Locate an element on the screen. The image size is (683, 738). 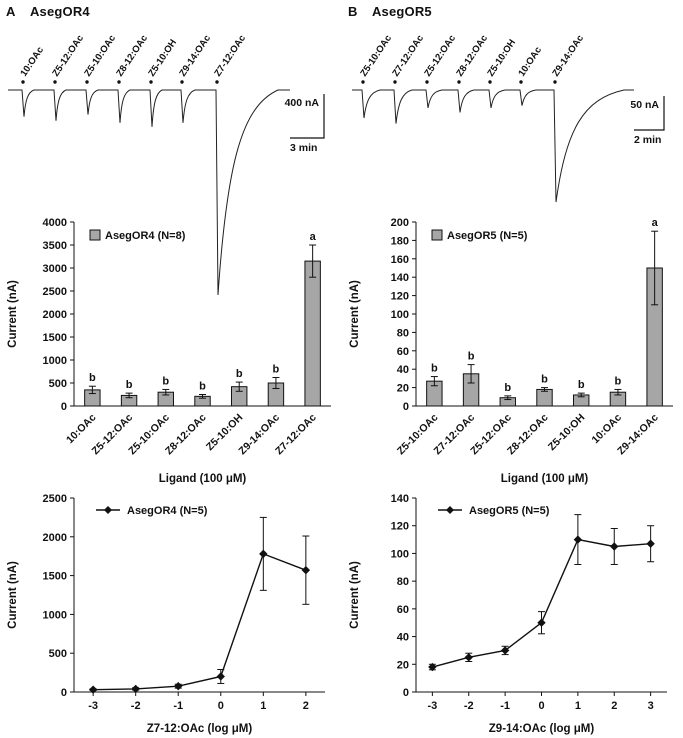
y-tick-label: 120 is located at coordinates (400, 297).